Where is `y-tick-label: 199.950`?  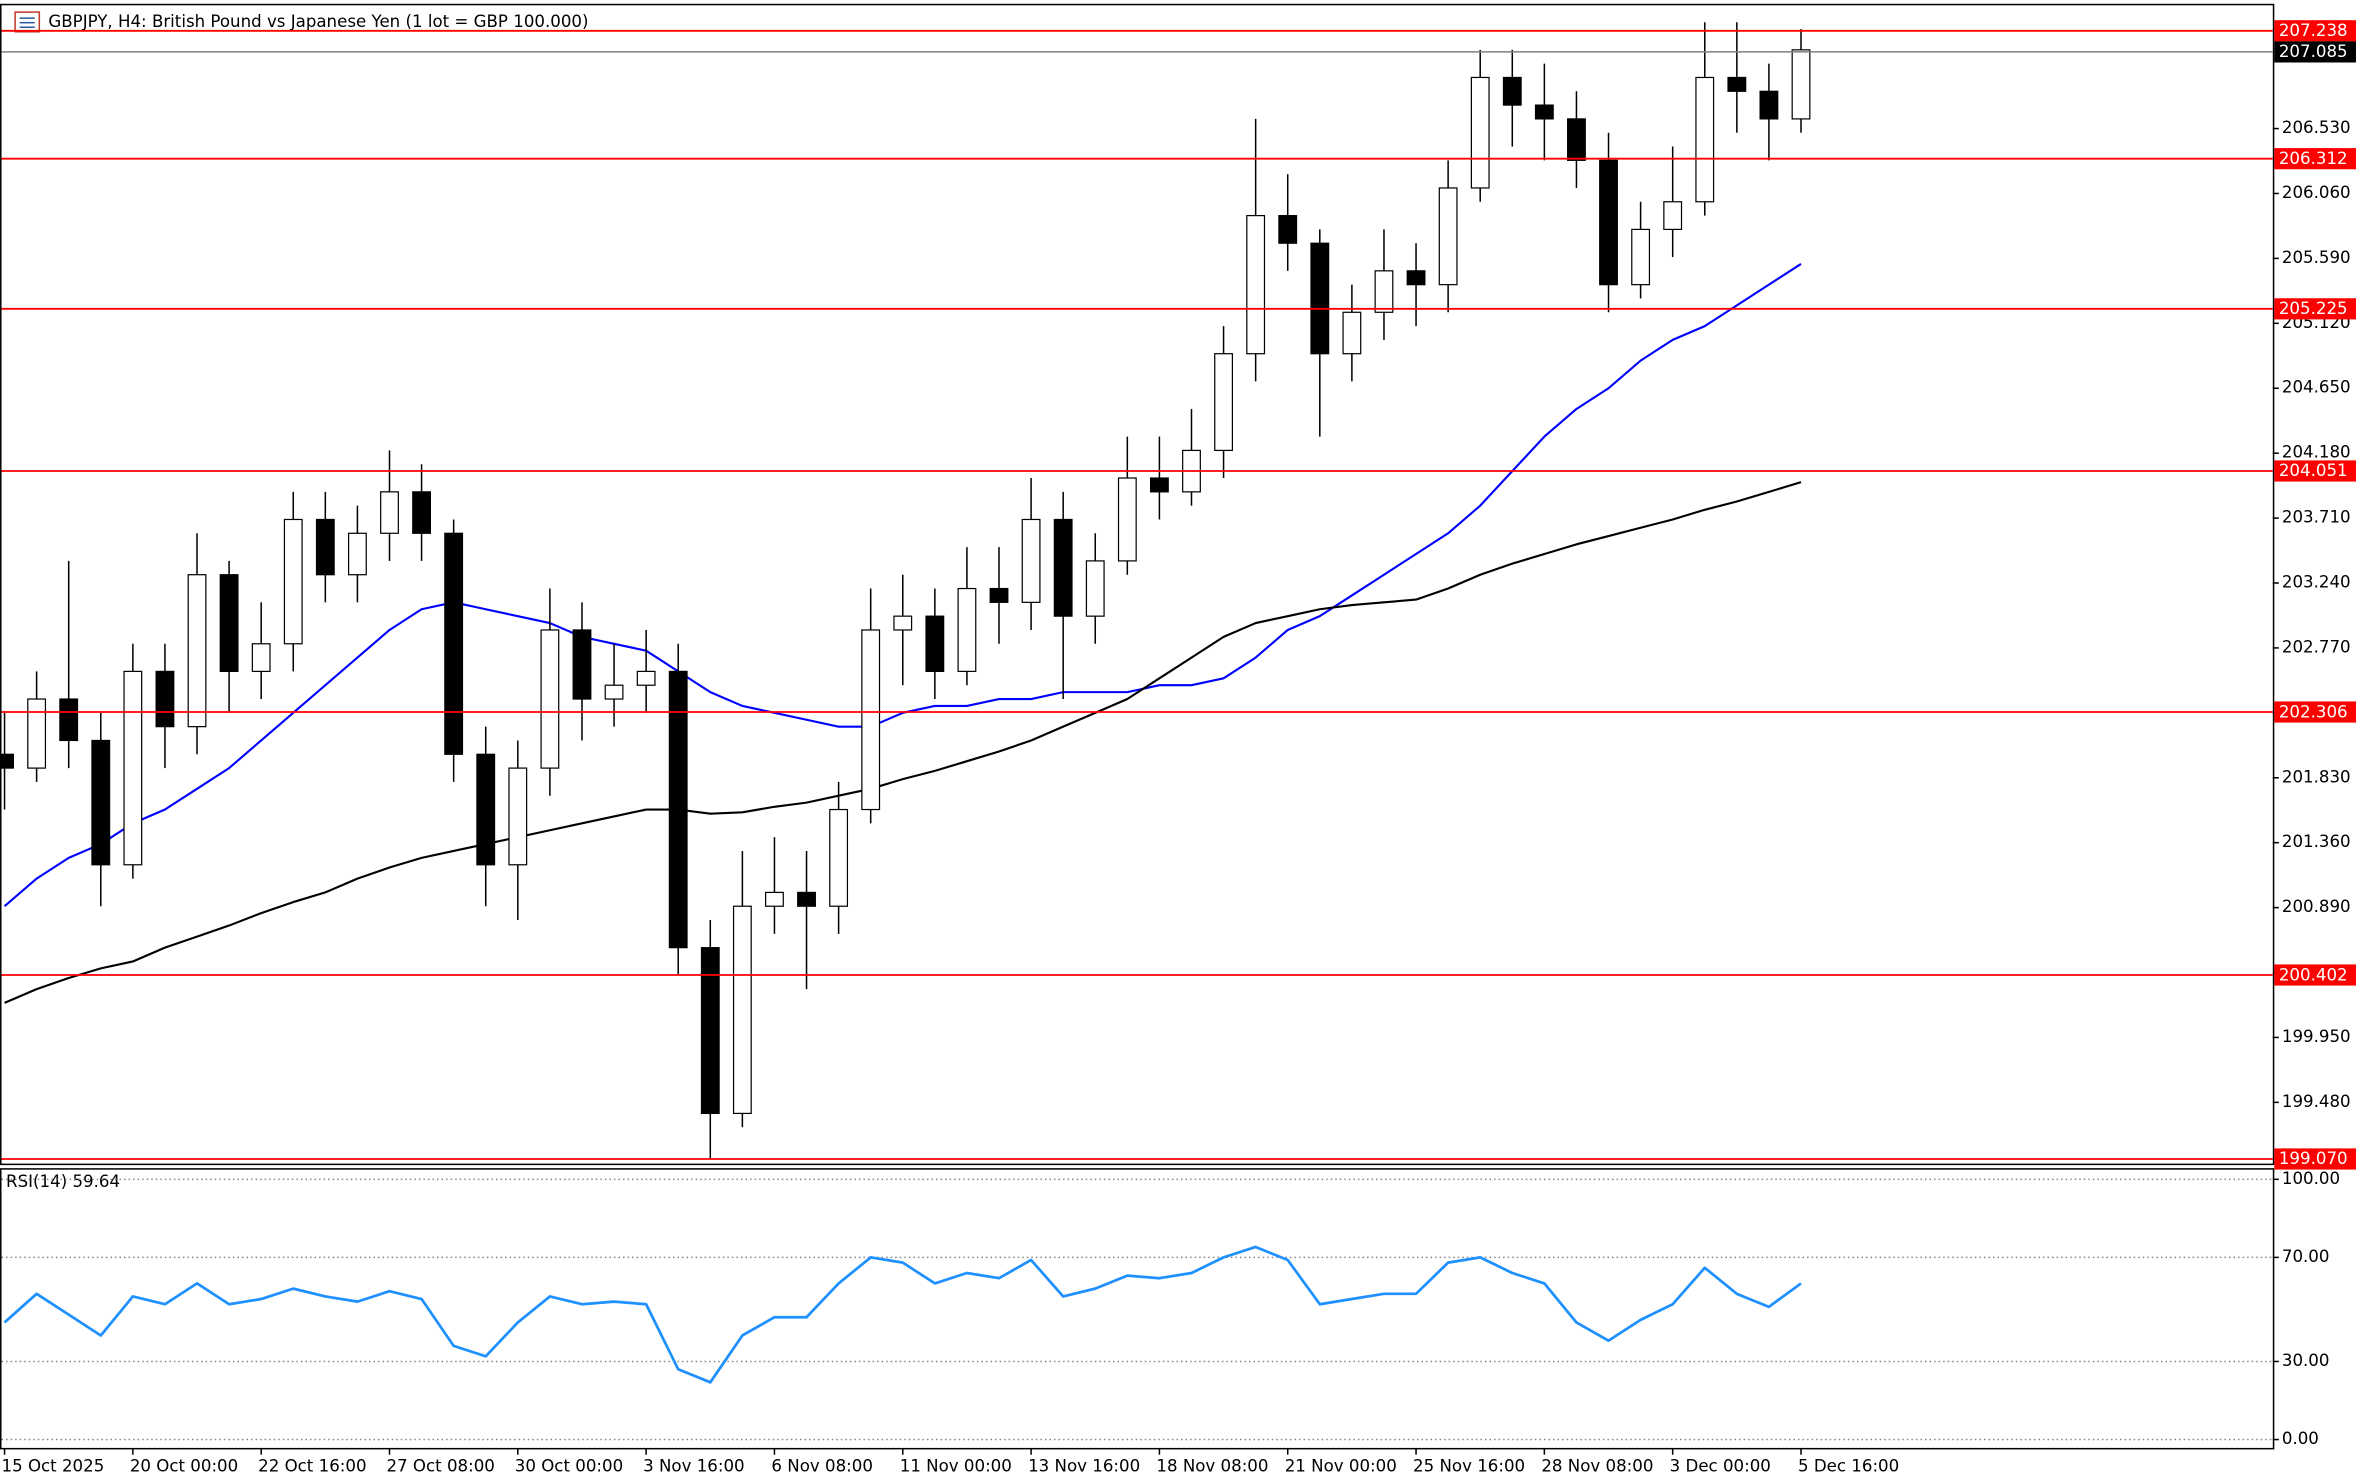
y-tick-label: 199.950 is located at coordinates (2316, 1036).